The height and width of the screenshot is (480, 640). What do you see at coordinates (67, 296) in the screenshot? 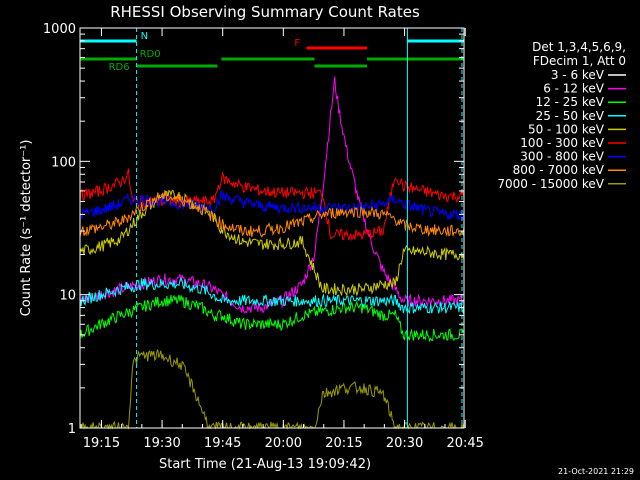
I see `y-tick-label-1: 10` at bounding box center [67, 296].